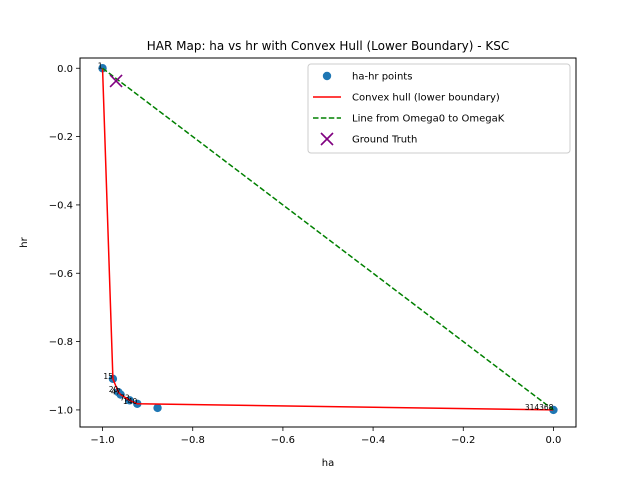 This screenshot has width=640, height=480. What do you see at coordinates (539, 407) in the screenshot?
I see `point-label: 314368` at bounding box center [539, 407].